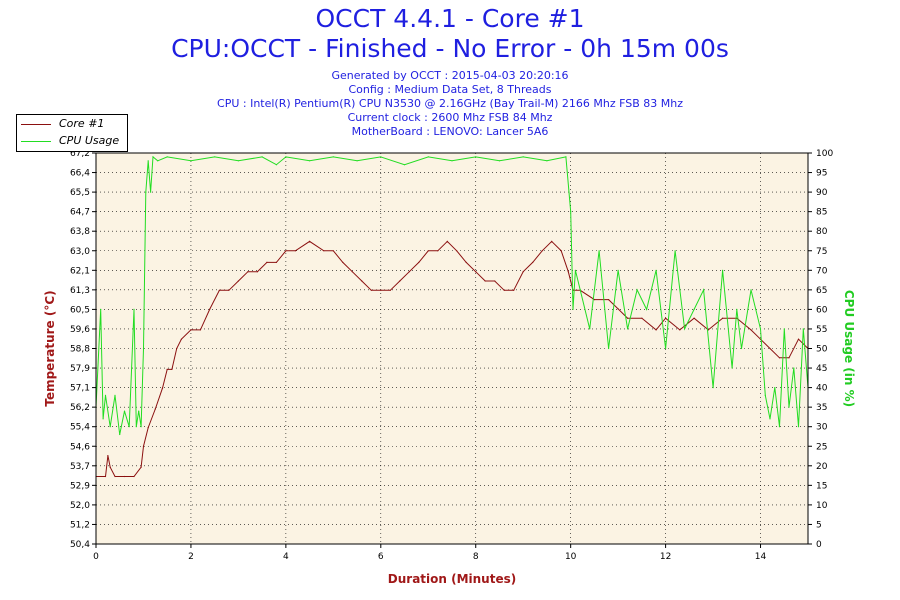 Image resolution: width=900 pixels, height=600 pixels. What do you see at coordinates (80, 350) in the screenshot?
I see `y-left-tick-label: 58,8` at bounding box center [80, 350].